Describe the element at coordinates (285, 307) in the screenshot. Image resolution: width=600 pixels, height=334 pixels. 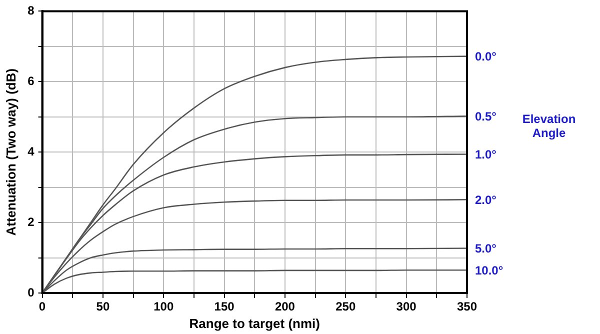
I see `x-tick-label: 200` at that location.